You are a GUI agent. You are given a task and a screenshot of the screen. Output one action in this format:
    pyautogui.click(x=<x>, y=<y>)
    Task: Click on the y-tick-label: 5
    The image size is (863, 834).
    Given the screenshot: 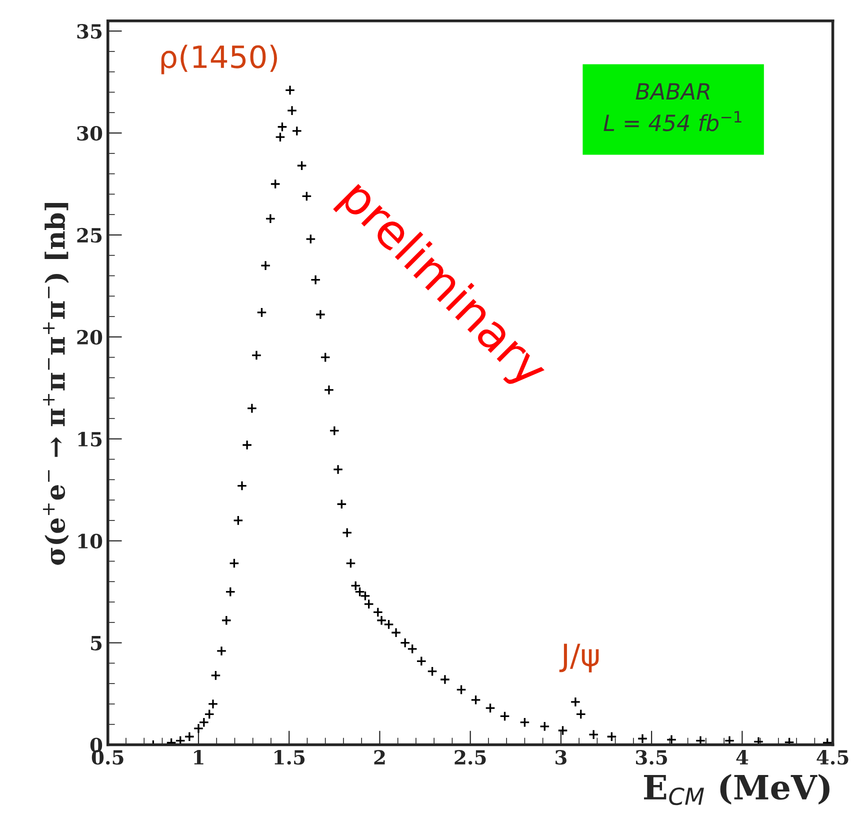 What is the action you would take?
    pyautogui.click(x=96, y=643)
    